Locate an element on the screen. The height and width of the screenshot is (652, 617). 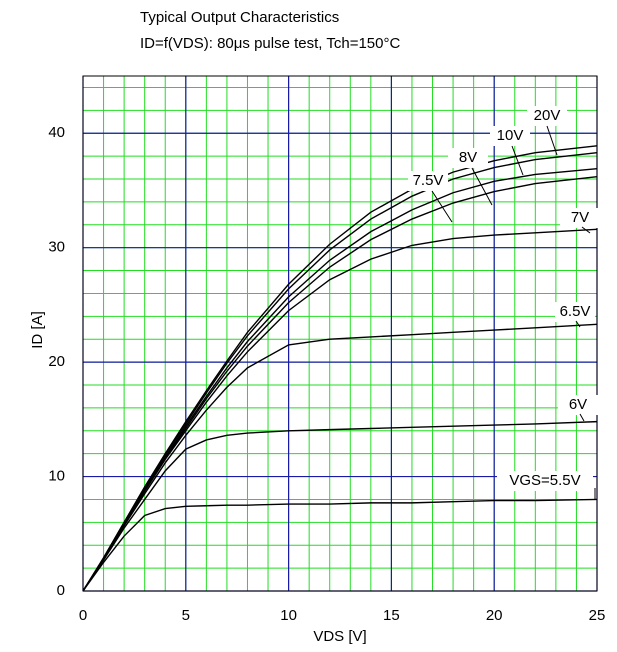
x-tick-label: 5 is located at coordinates (186, 615).